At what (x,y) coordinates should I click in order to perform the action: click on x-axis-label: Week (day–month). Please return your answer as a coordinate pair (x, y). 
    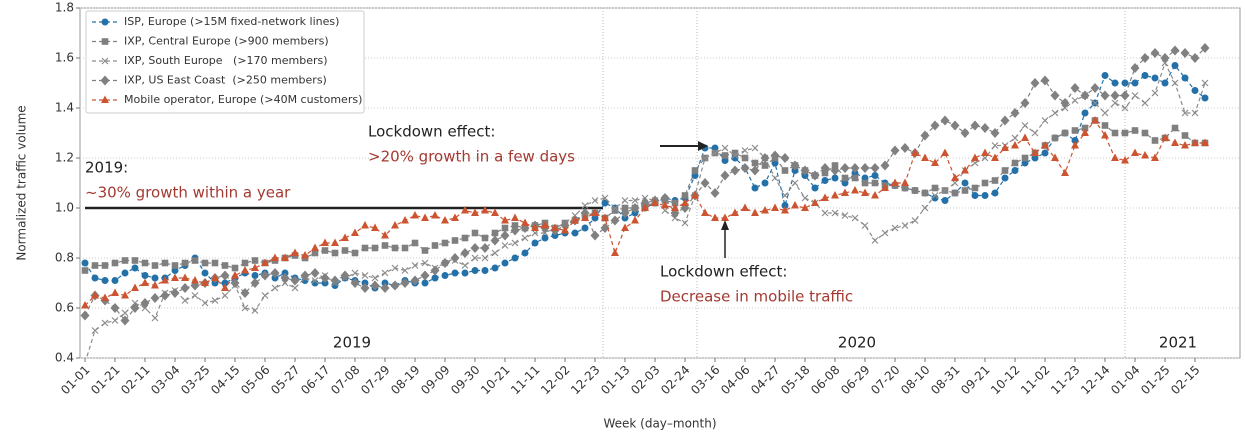
    Looking at the image, I should click on (659, 424).